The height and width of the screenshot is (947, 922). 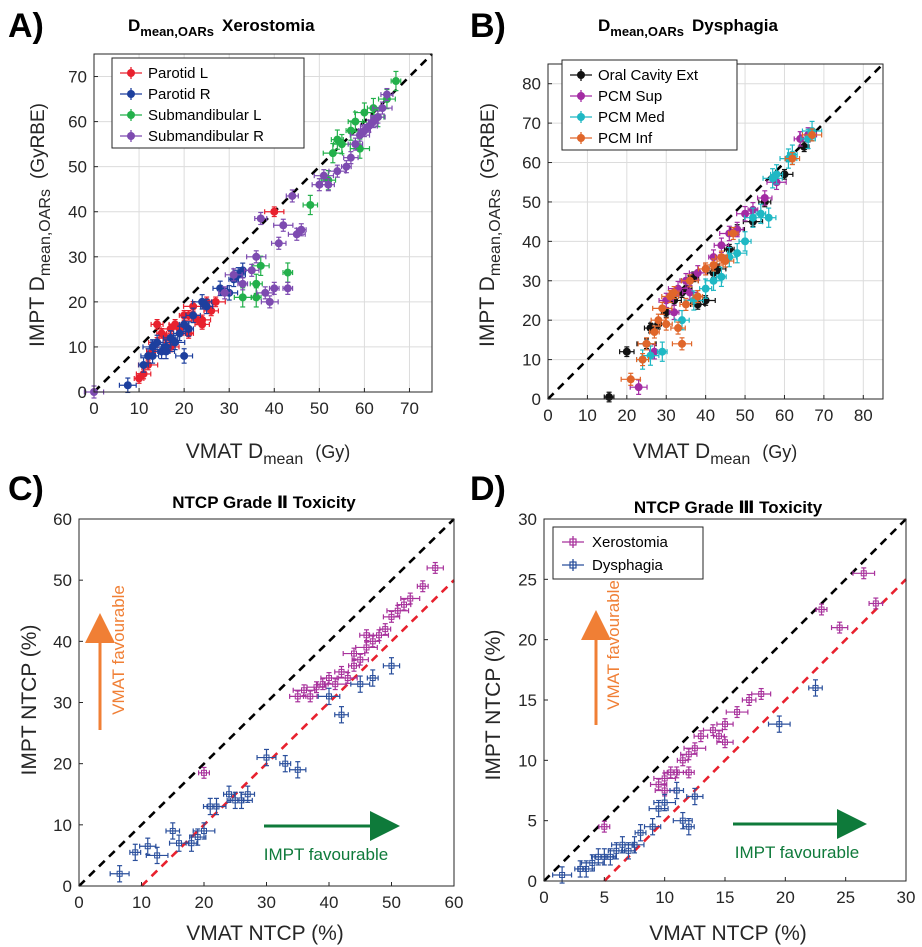 What do you see at coordinates (274, 408) in the screenshot?
I see `panel-a-xtick-label-4: 40` at bounding box center [274, 408].